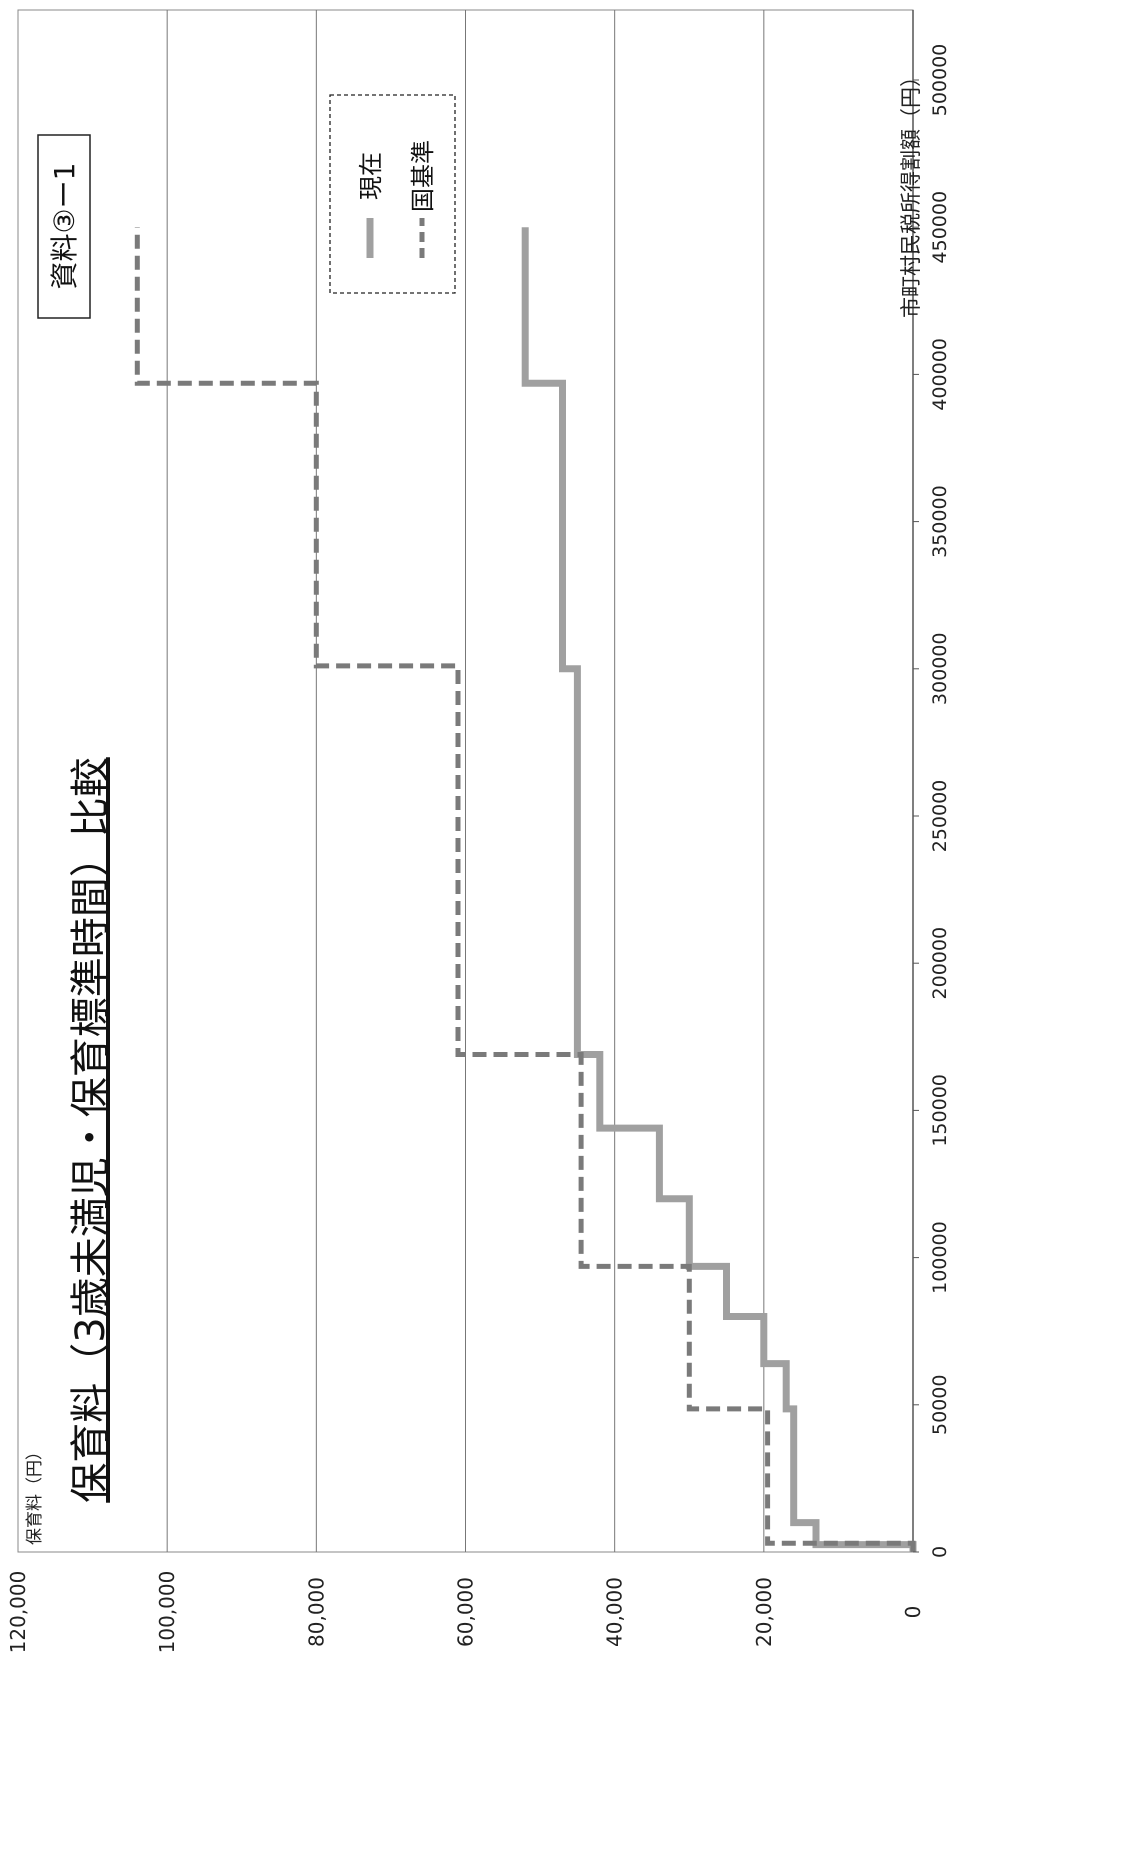 The width and height of the screenshot is (1132, 1869). What do you see at coordinates (913, 1612) in the screenshot?
I see `y-tick-label: 0` at bounding box center [913, 1612].